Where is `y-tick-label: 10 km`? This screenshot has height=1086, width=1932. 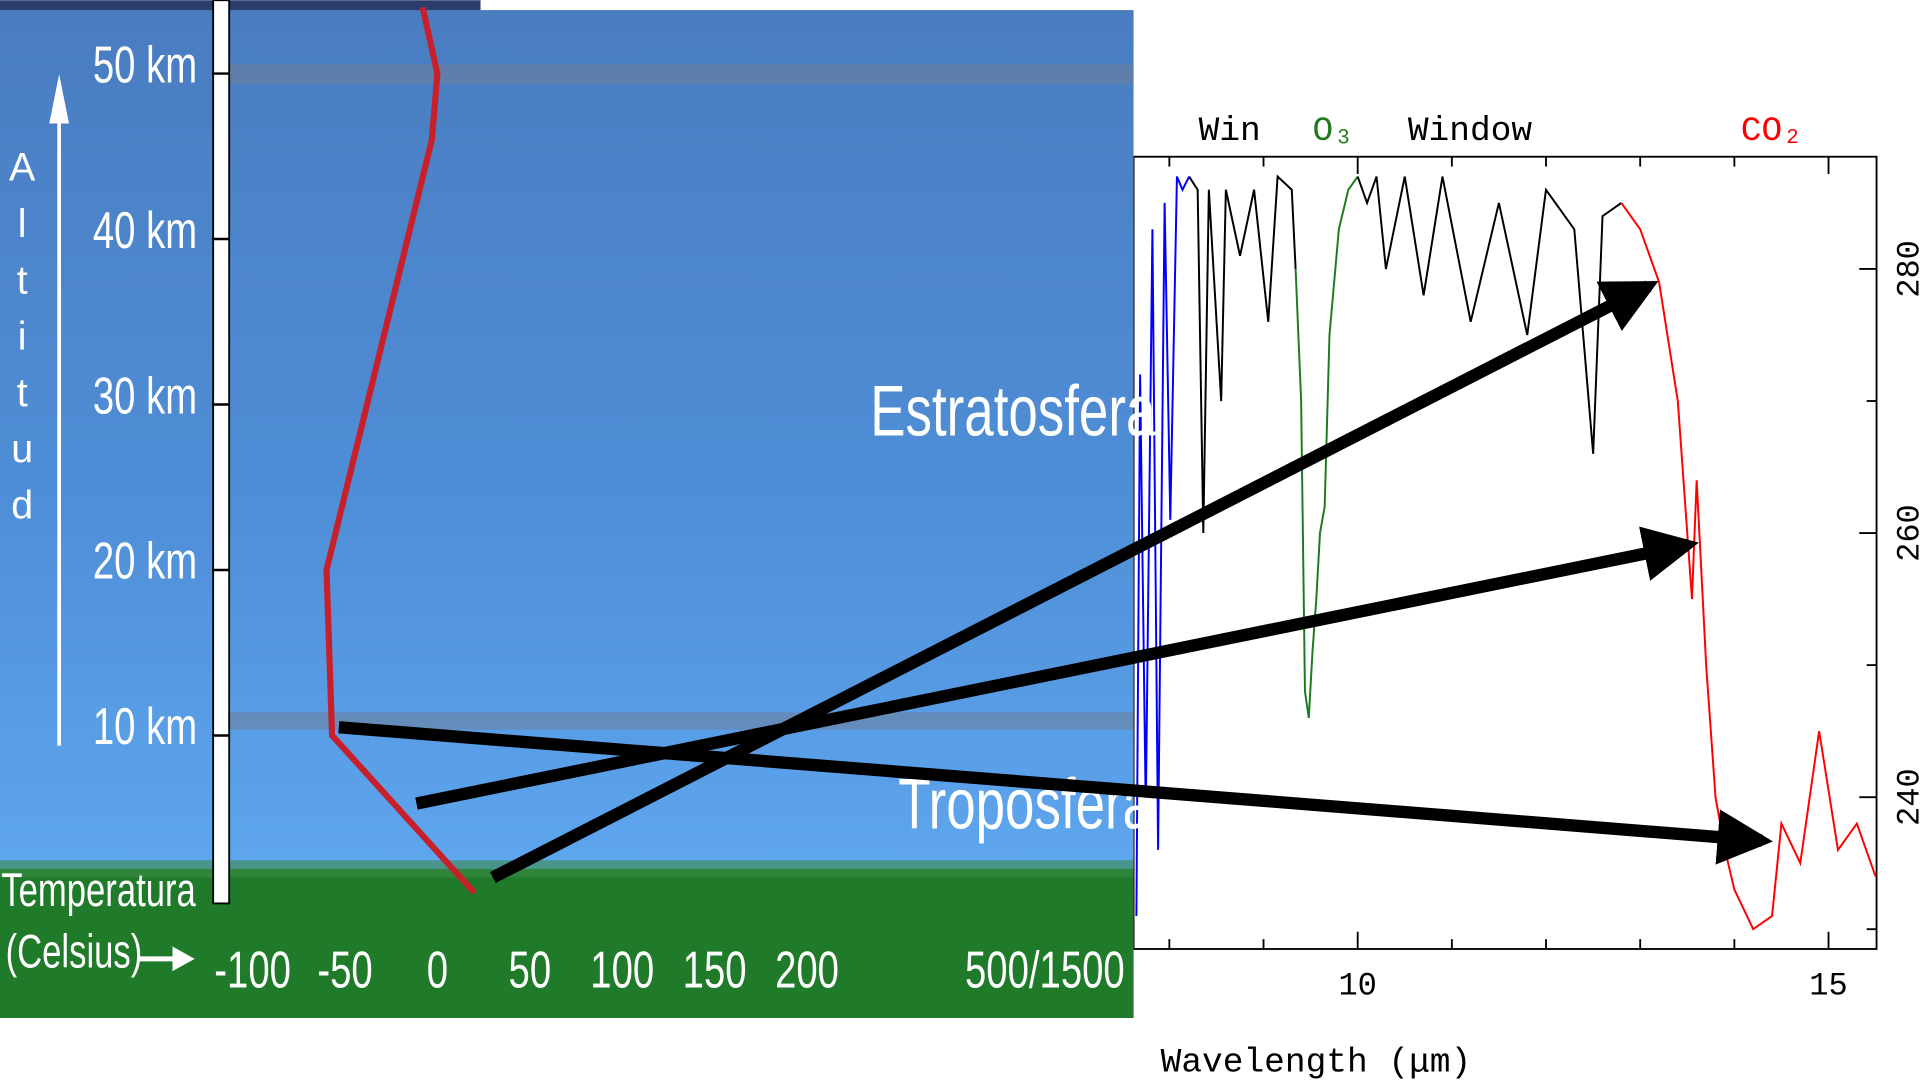 y-tick-label: 10 km is located at coordinates (145, 727).